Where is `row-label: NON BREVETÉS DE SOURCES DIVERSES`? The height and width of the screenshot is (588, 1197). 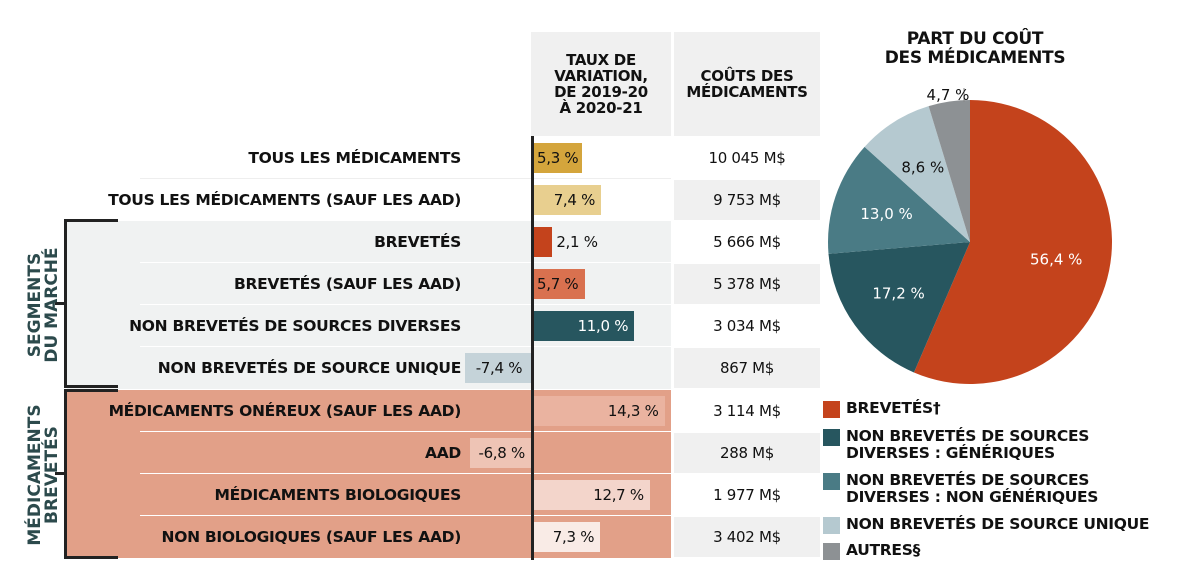
row-label: NON BREVETÉS DE SOURCES DIVERSES is located at coordinates (295, 326).